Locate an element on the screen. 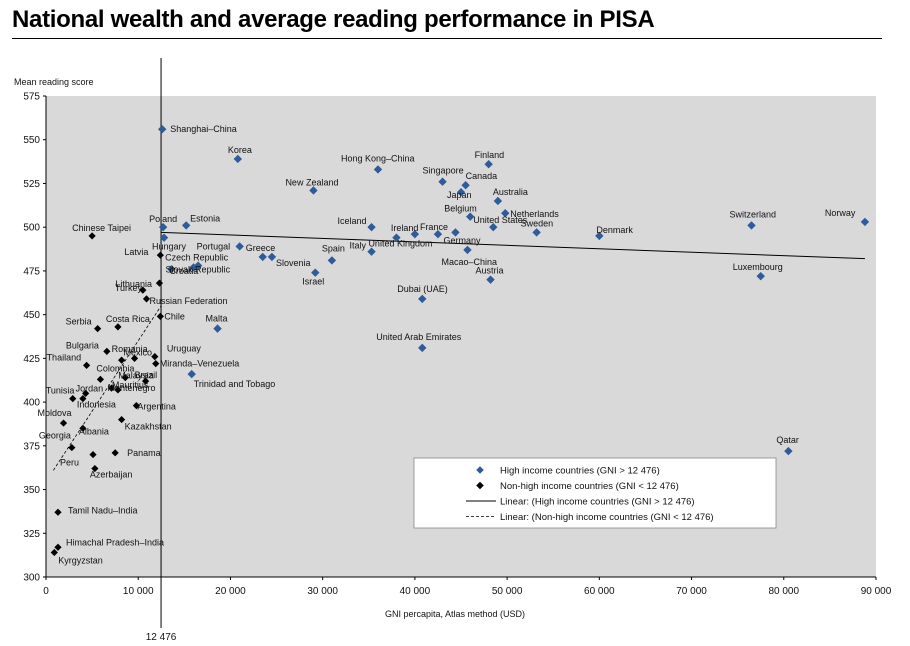 Image resolution: width=910 pixels, height=646 pixels. label-netherlands: Netherlands is located at coordinates (534, 214).